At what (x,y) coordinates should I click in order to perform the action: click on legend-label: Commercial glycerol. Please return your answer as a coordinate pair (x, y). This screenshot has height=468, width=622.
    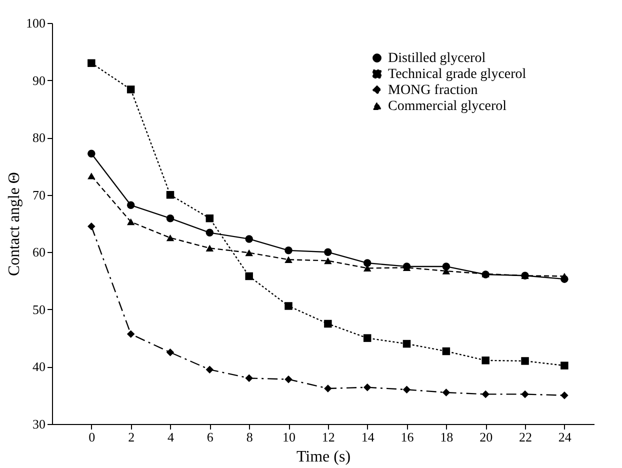
    Looking at the image, I should click on (447, 106).